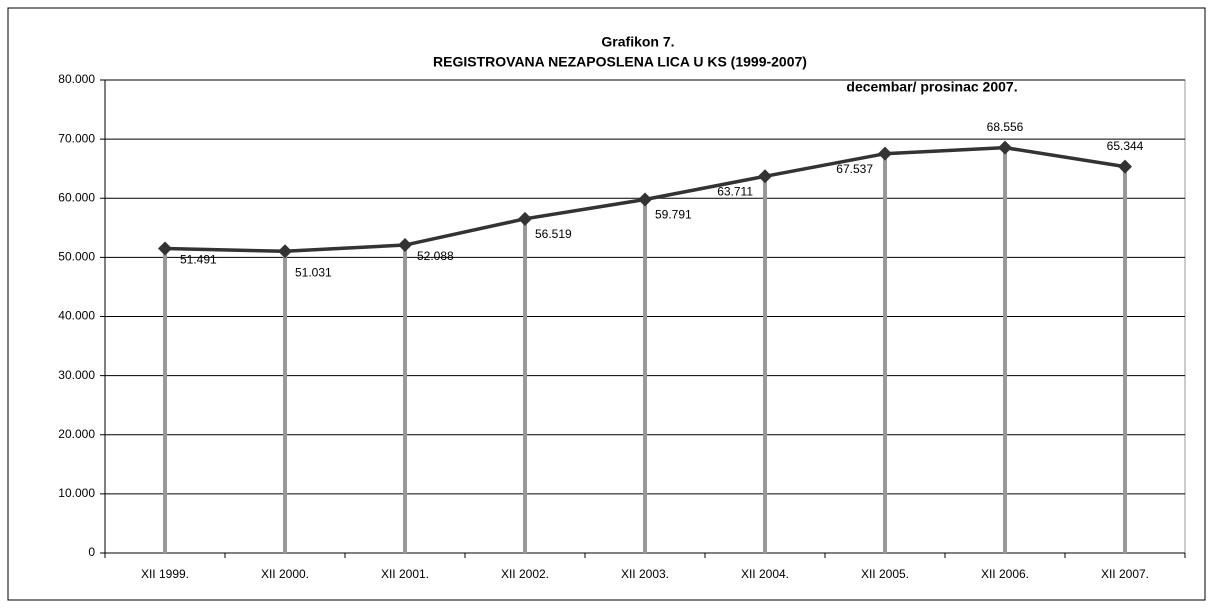  Describe the element at coordinates (405, 574) in the screenshot. I see `x-tick-label: XII 2001.` at that location.